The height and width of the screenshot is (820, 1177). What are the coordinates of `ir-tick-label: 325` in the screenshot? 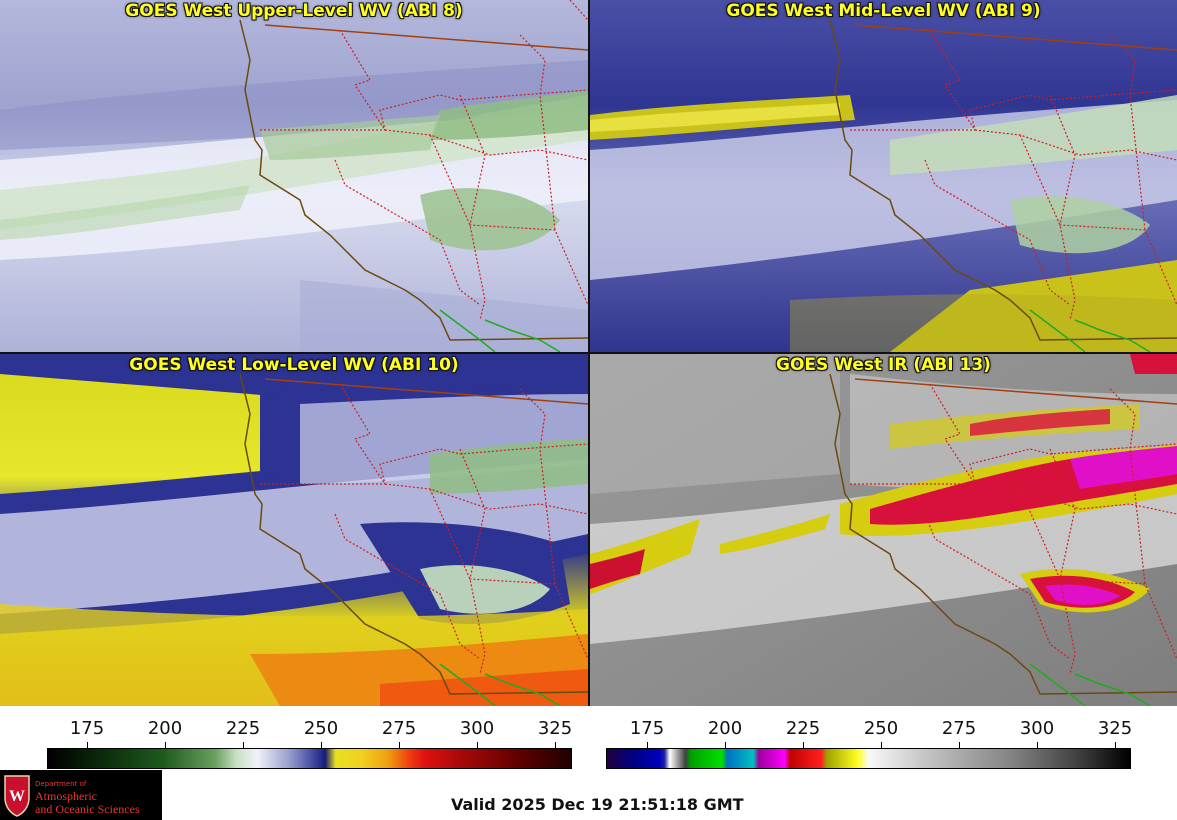 It's located at (1115, 728).